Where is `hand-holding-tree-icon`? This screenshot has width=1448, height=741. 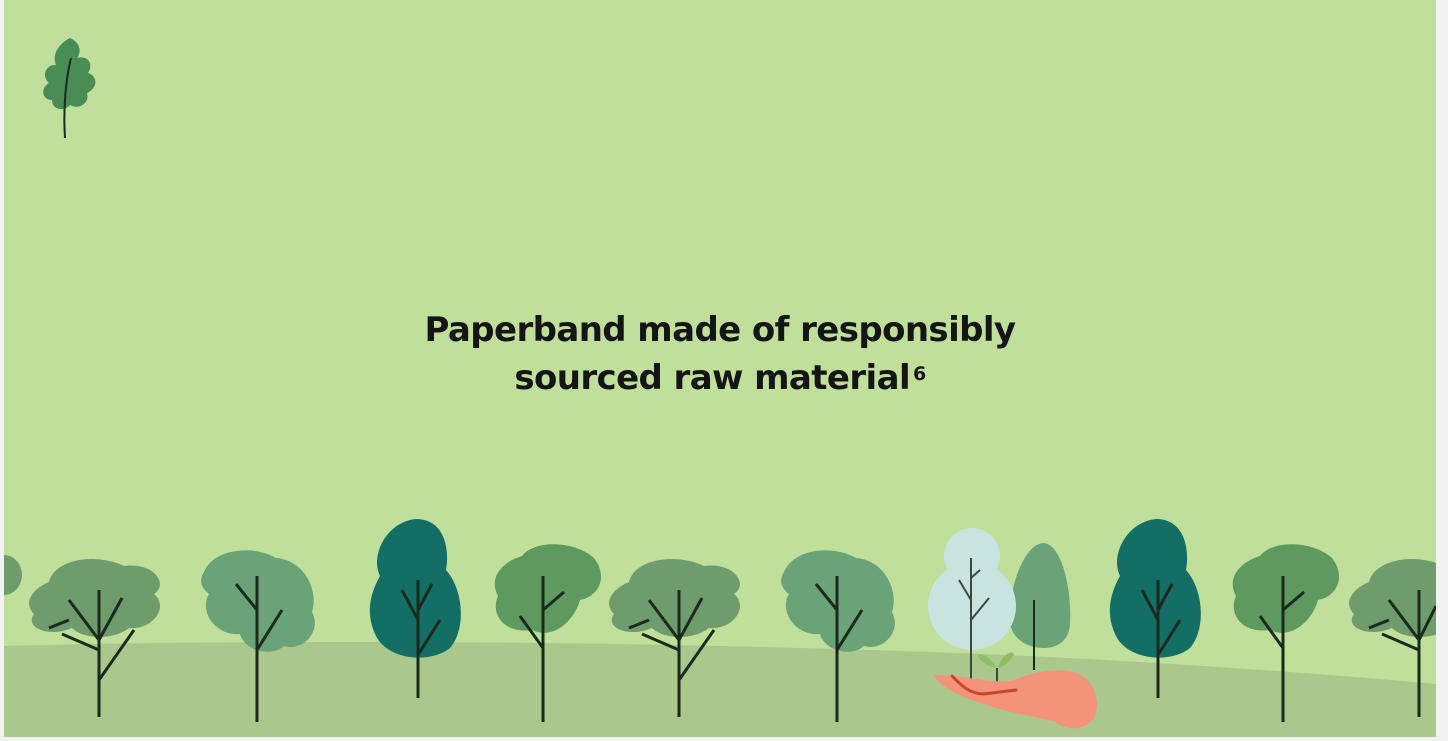 hand-holding-tree-icon is located at coordinates (1013, 628).